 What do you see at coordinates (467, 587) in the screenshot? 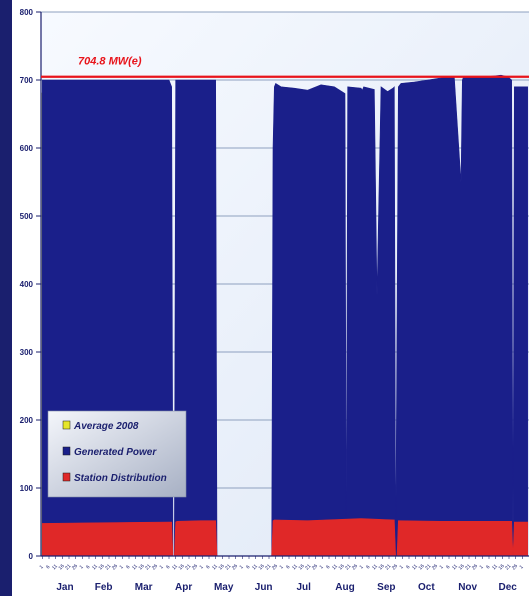
I see `month-label: Nov` at bounding box center [467, 587].